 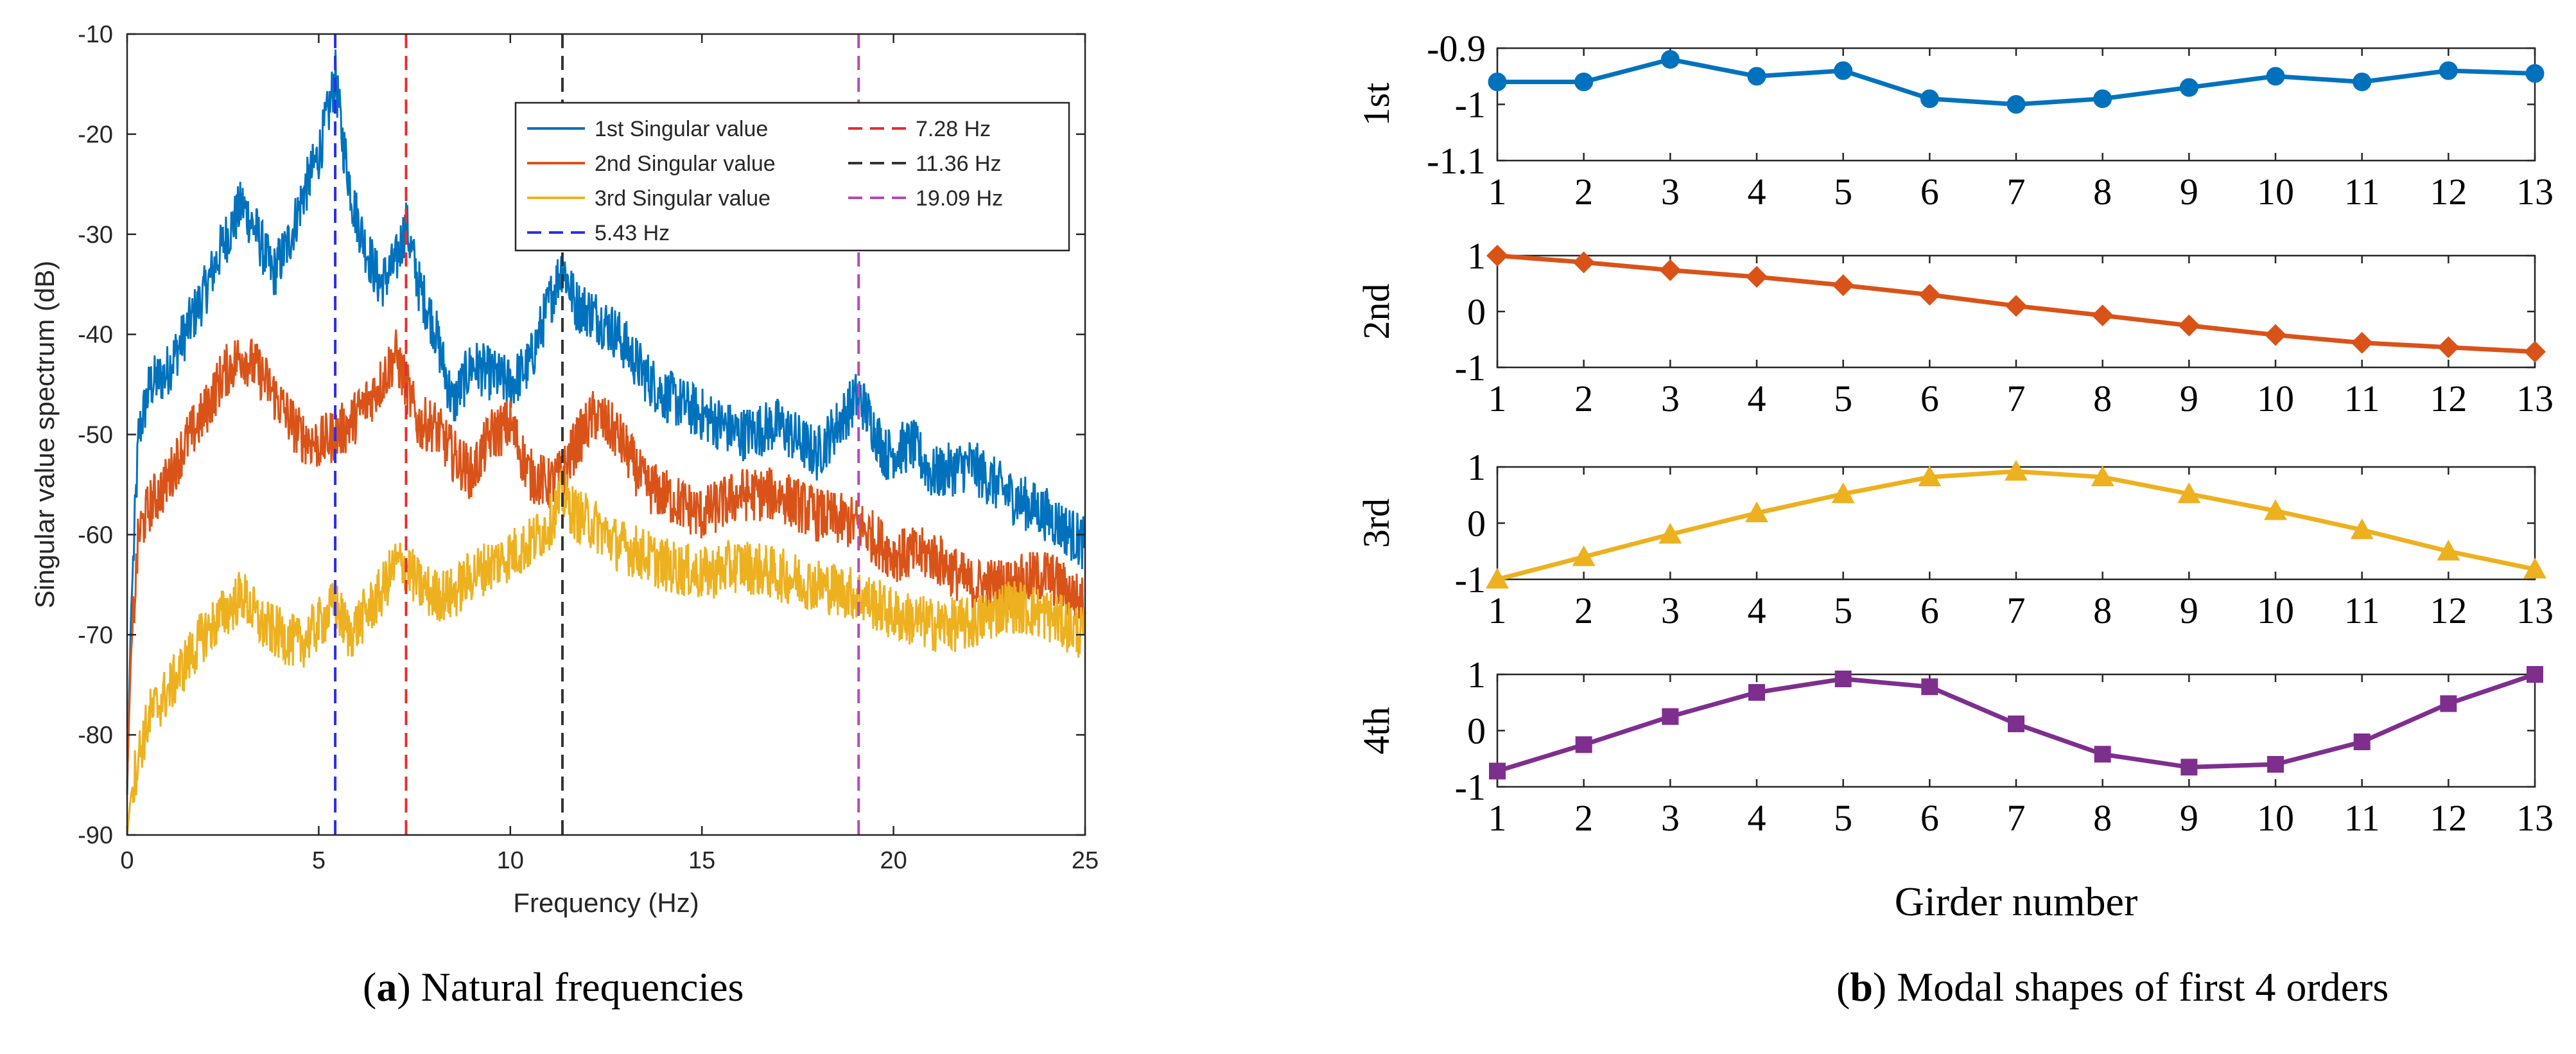 What do you see at coordinates (1476, 675) in the screenshot?
I see `chart-b-panel-4-ytick-label: 1` at bounding box center [1476, 675].